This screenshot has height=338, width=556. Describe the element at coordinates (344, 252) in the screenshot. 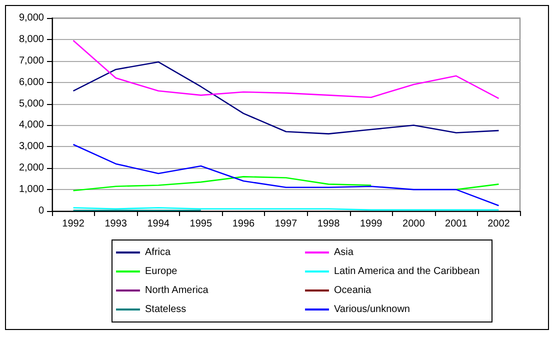

I see `legend-label: Asia` at that location.